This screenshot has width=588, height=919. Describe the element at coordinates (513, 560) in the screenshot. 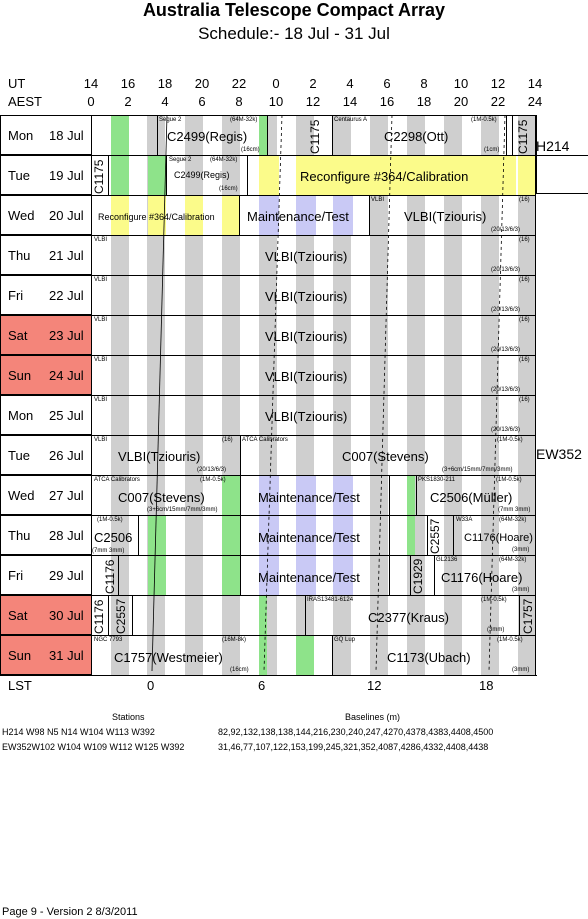

I see `bandwidth: (64M-32k)` at that location.